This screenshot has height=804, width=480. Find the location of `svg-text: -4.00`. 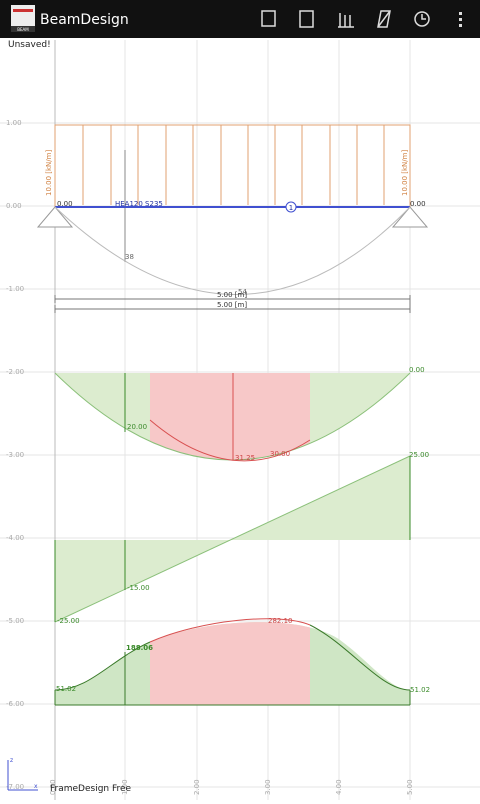

svg-text: -4.00 is located at coordinates (15, 538).